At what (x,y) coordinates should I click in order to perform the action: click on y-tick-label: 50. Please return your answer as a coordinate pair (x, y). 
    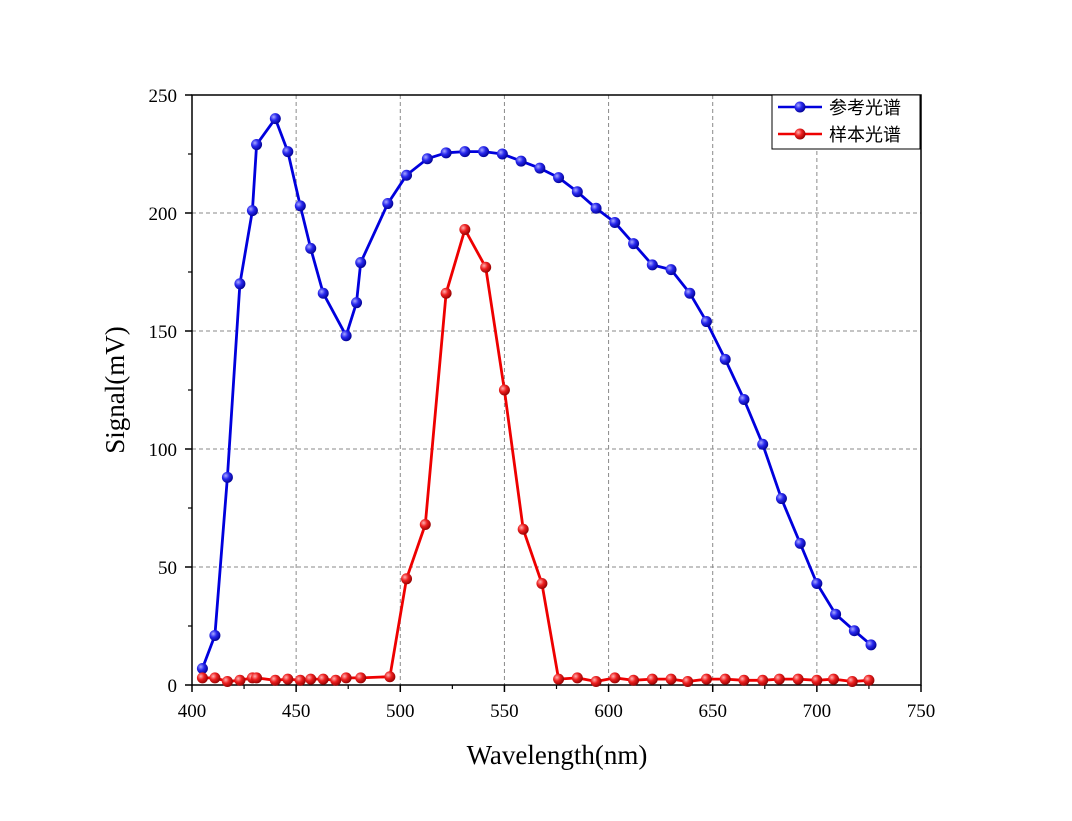
    Looking at the image, I should click on (167, 568).